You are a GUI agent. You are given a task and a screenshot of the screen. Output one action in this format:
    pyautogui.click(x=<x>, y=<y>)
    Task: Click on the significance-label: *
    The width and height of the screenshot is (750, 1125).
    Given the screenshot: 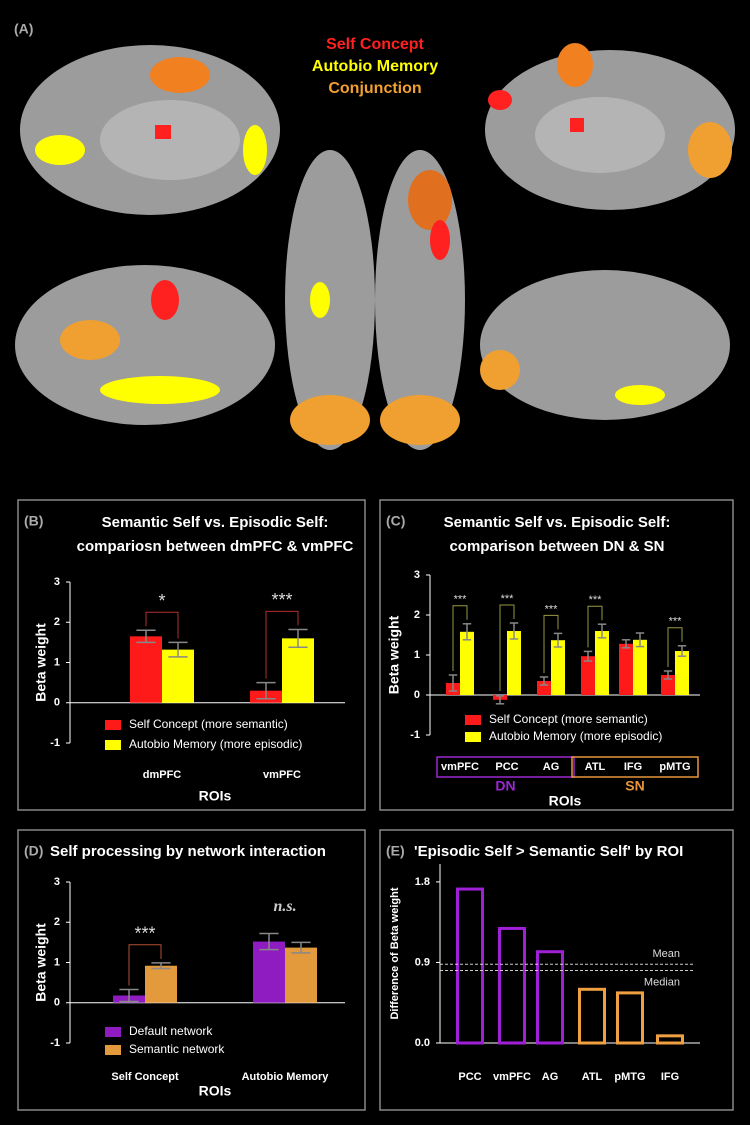 What is the action you would take?
    pyautogui.click(x=161, y=601)
    